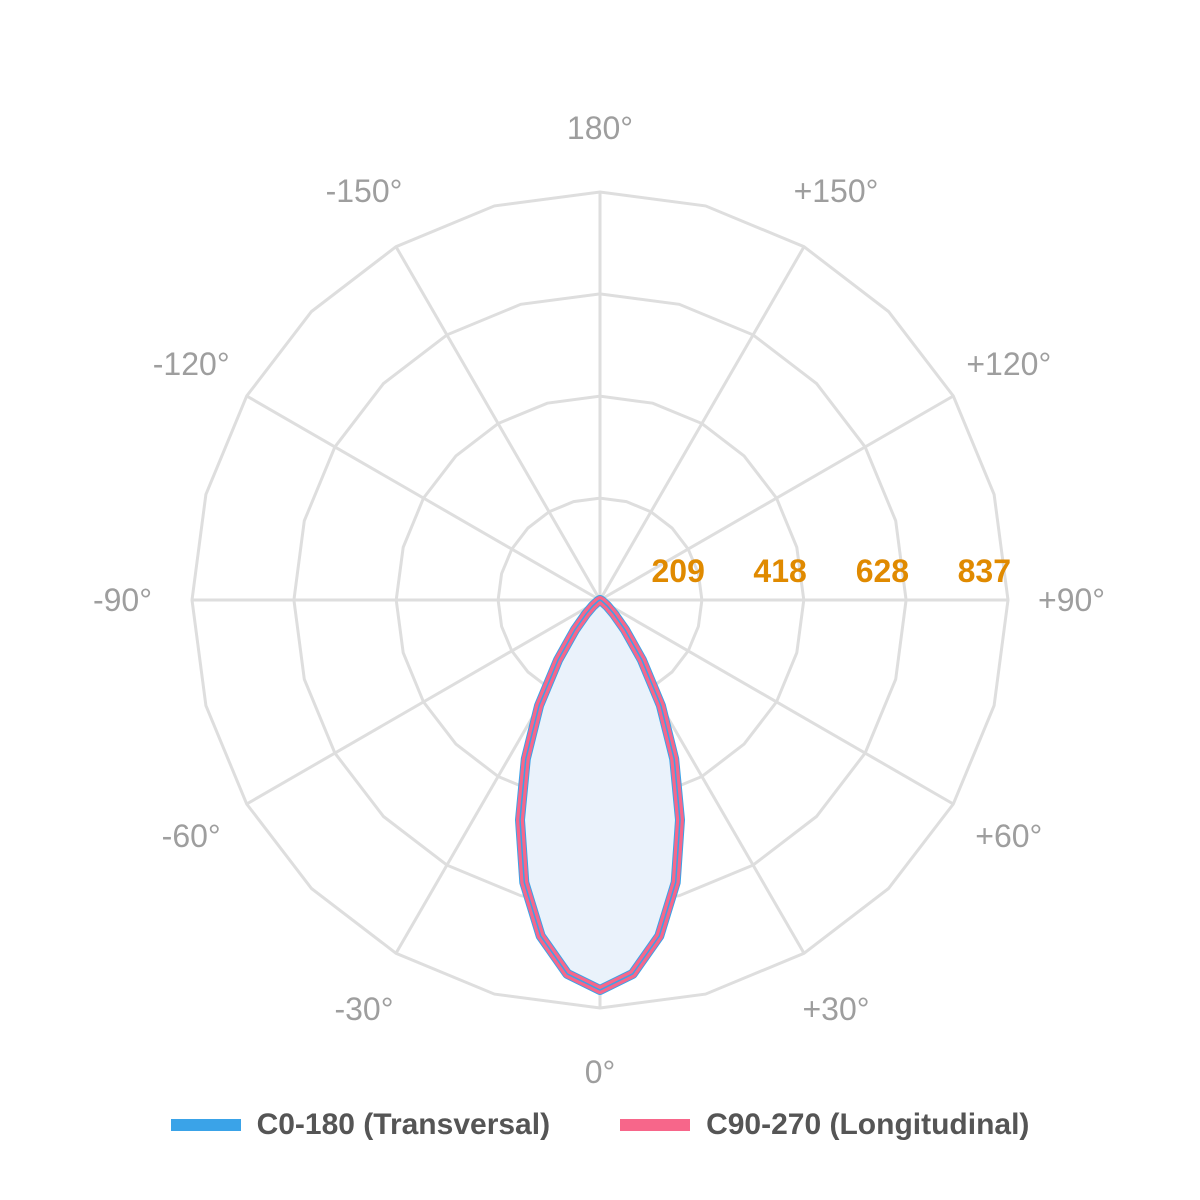 The image size is (1200, 1200). What do you see at coordinates (122, 600) in the screenshot?
I see `angle-label-minus-90: -90°` at bounding box center [122, 600].